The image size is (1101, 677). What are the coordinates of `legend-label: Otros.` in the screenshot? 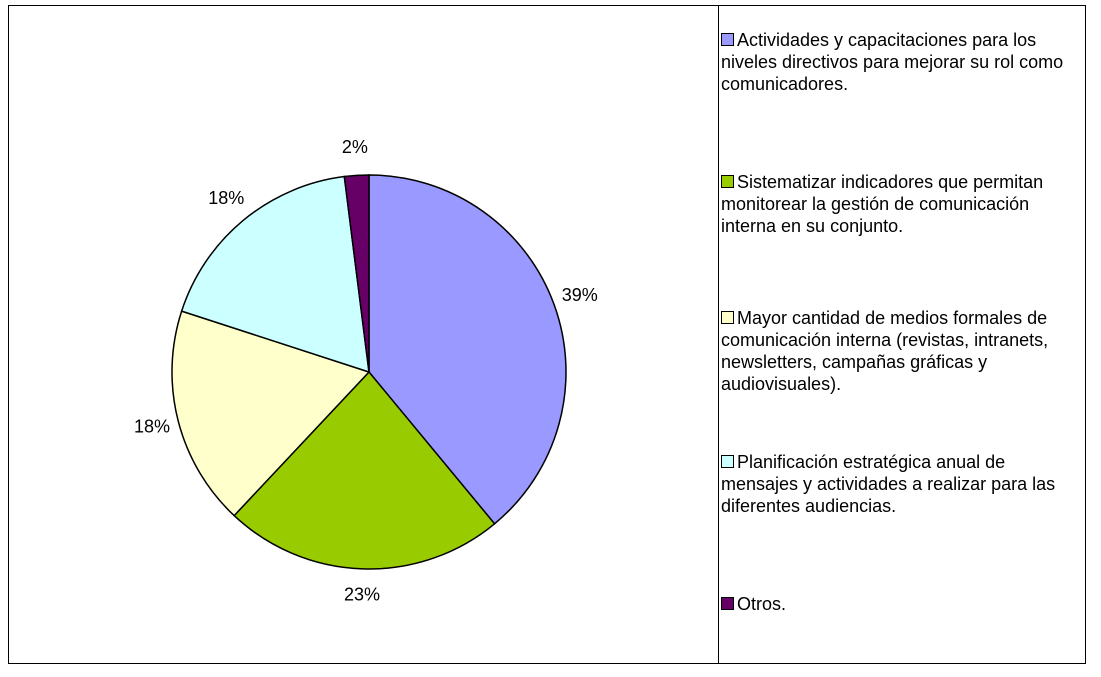 It's located at (762, 604).